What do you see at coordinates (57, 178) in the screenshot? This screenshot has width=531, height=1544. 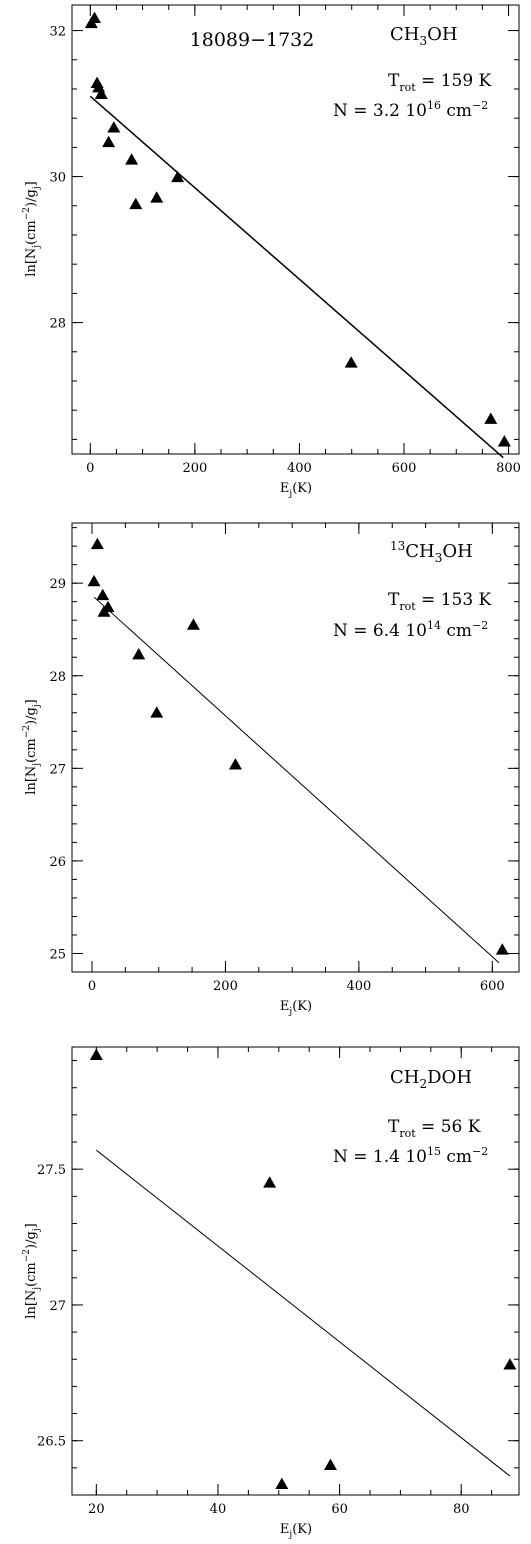 I see `y-tick-label: 30` at bounding box center [57, 178].